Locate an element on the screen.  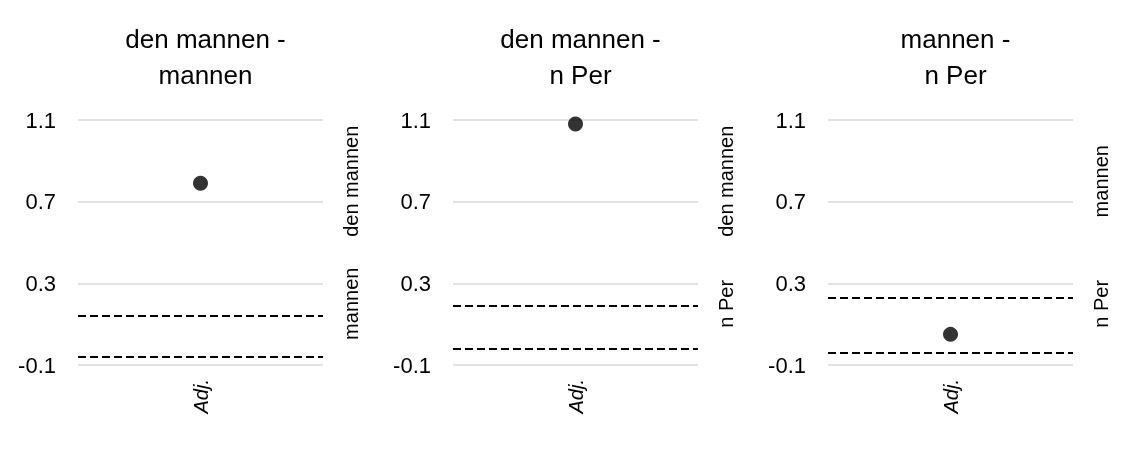
chart-title: mannen - n Per is located at coordinates (955, 57).